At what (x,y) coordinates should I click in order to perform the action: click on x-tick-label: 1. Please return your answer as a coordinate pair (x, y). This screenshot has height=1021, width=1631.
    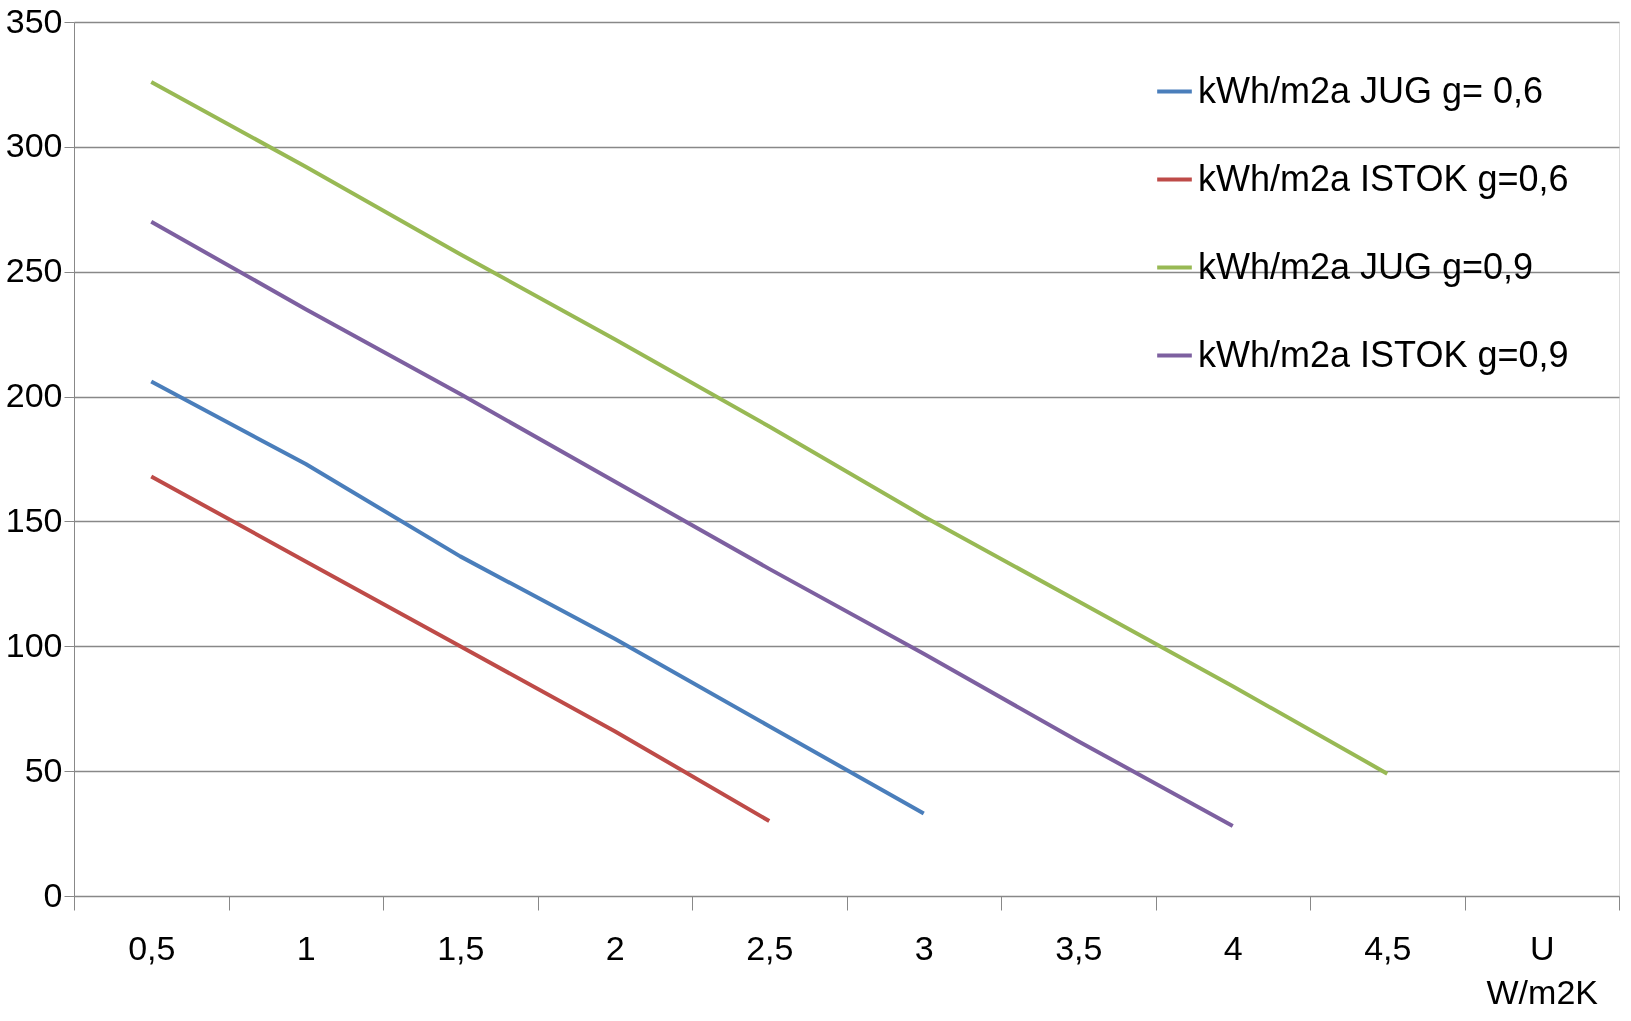
    Looking at the image, I should click on (306, 947).